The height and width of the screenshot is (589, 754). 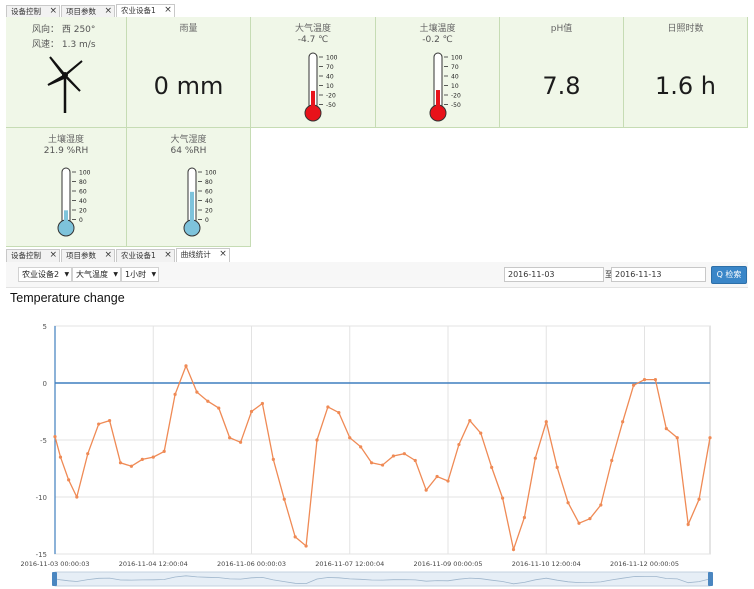 I want to click on wind-turbine-icon, so click(x=65, y=84).